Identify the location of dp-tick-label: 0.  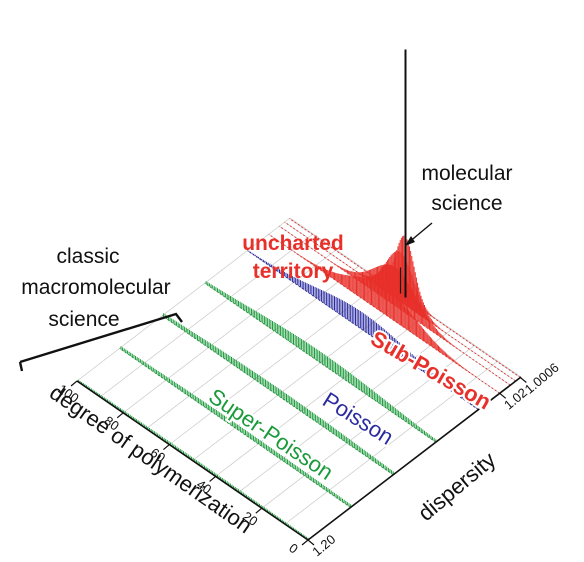
(293, 548).